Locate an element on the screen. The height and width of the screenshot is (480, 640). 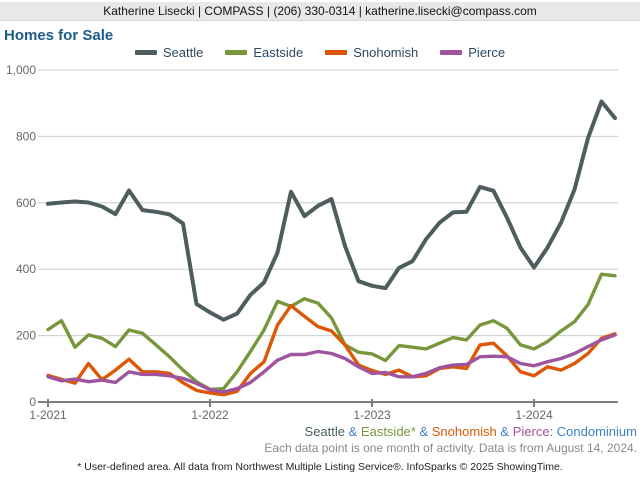
chart-legend: Seattle Eastside Snohomish Pierce is located at coordinates (320, 52).